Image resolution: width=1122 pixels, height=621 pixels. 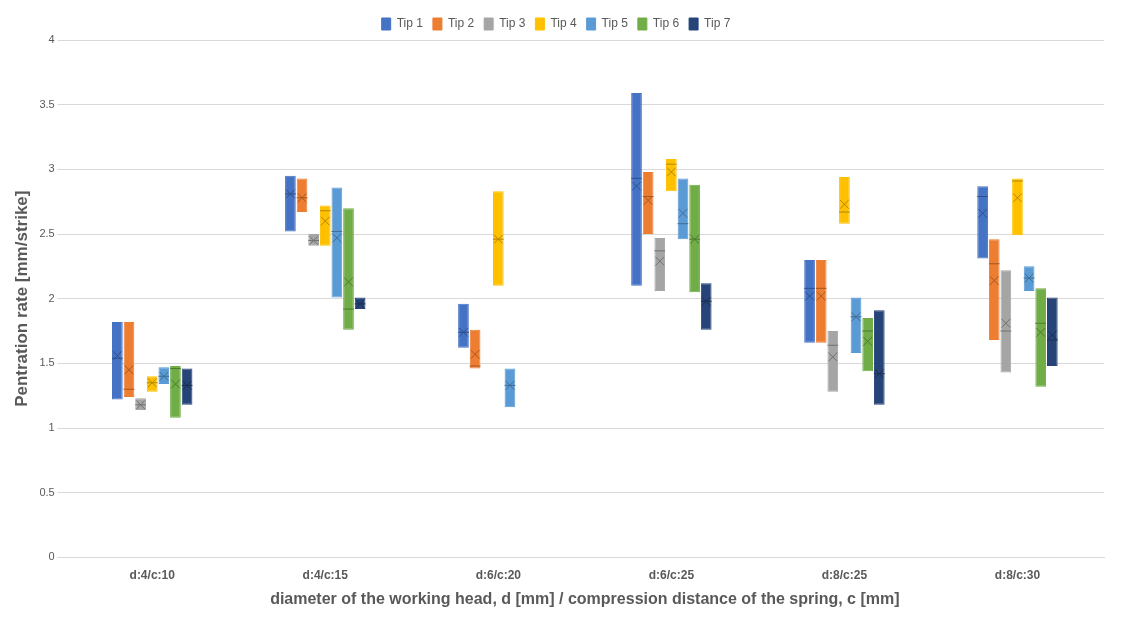 I want to click on legend-label: Tip 7, so click(x=717, y=23).